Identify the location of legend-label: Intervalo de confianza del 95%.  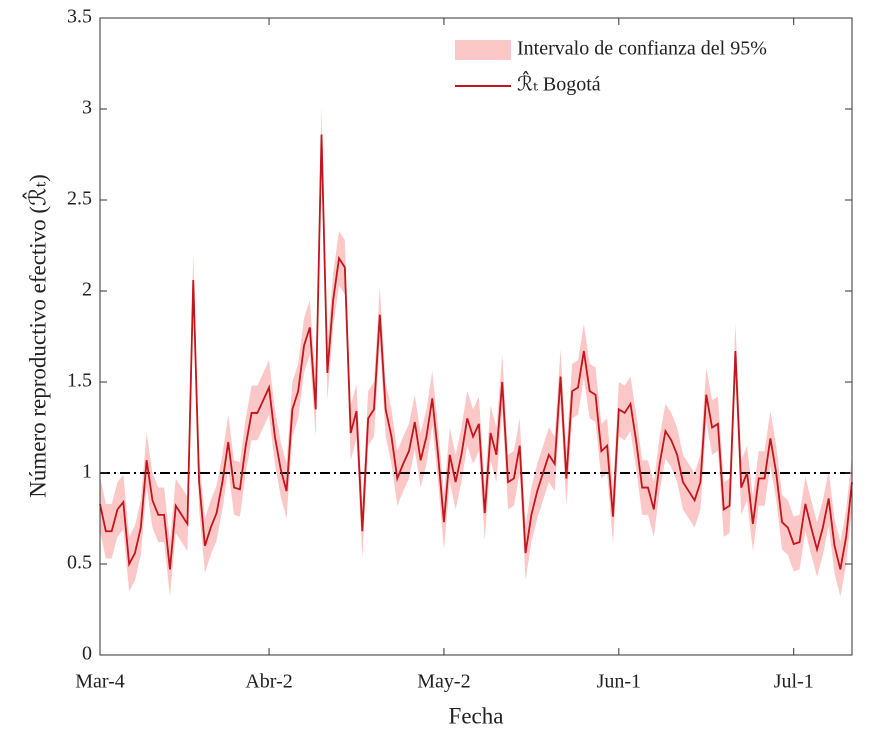
(642, 49).